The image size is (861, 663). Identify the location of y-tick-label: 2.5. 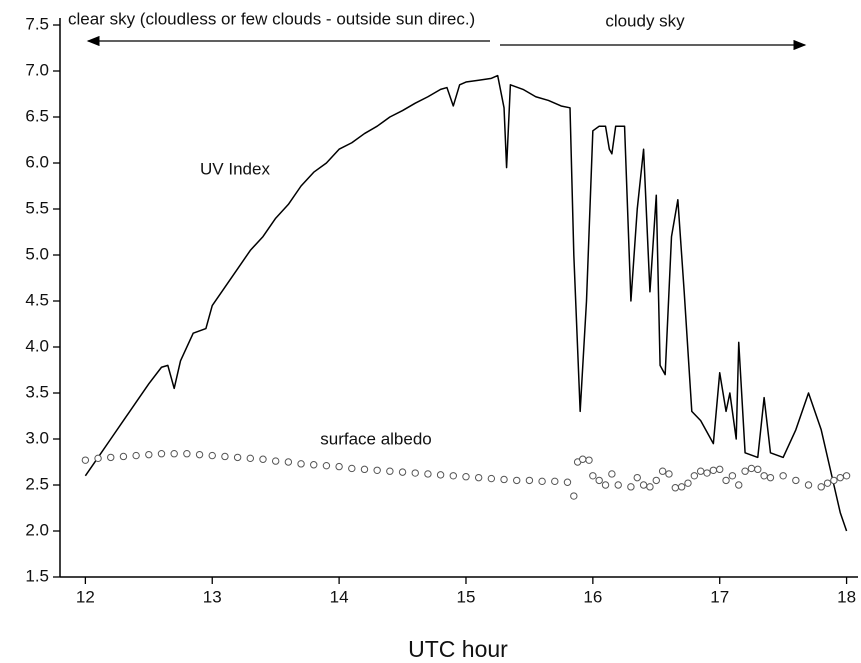
(37, 483).